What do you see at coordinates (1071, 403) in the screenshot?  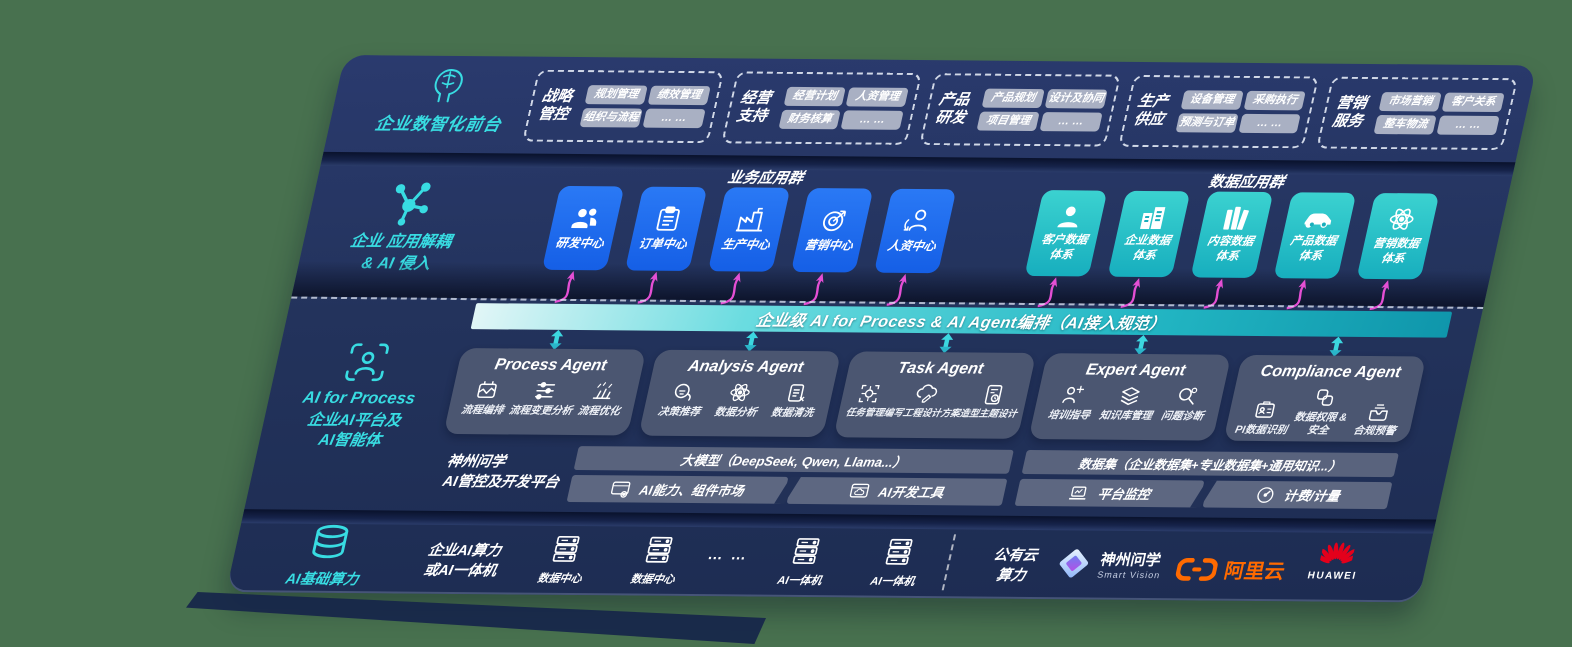 I see `agent-item: 培训指导` at bounding box center [1071, 403].